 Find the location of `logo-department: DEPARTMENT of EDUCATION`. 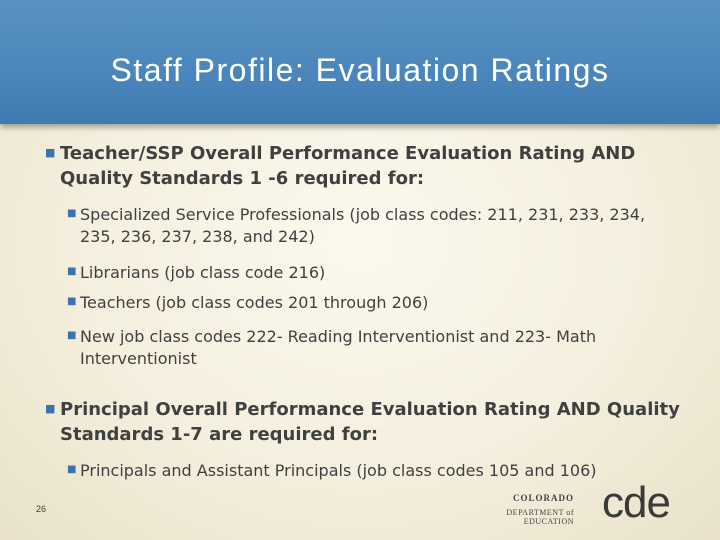

logo-department: DEPARTMENT of EDUCATION is located at coordinates (540, 517).